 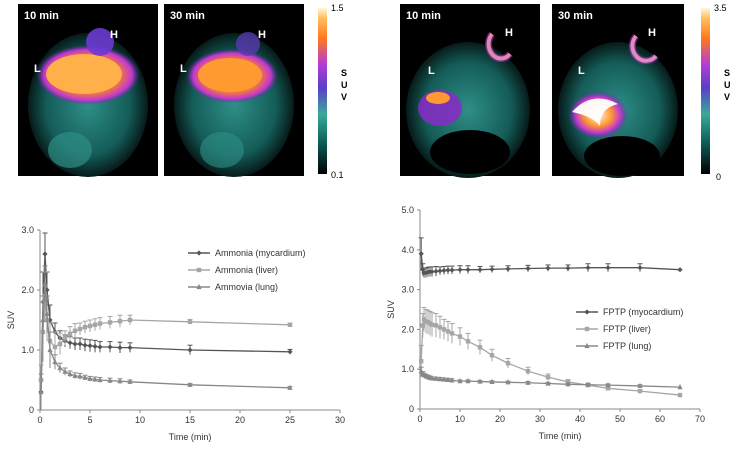 What do you see at coordinates (718, 177) in the screenshot?
I see `scale-min: 0` at bounding box center [718, 177].